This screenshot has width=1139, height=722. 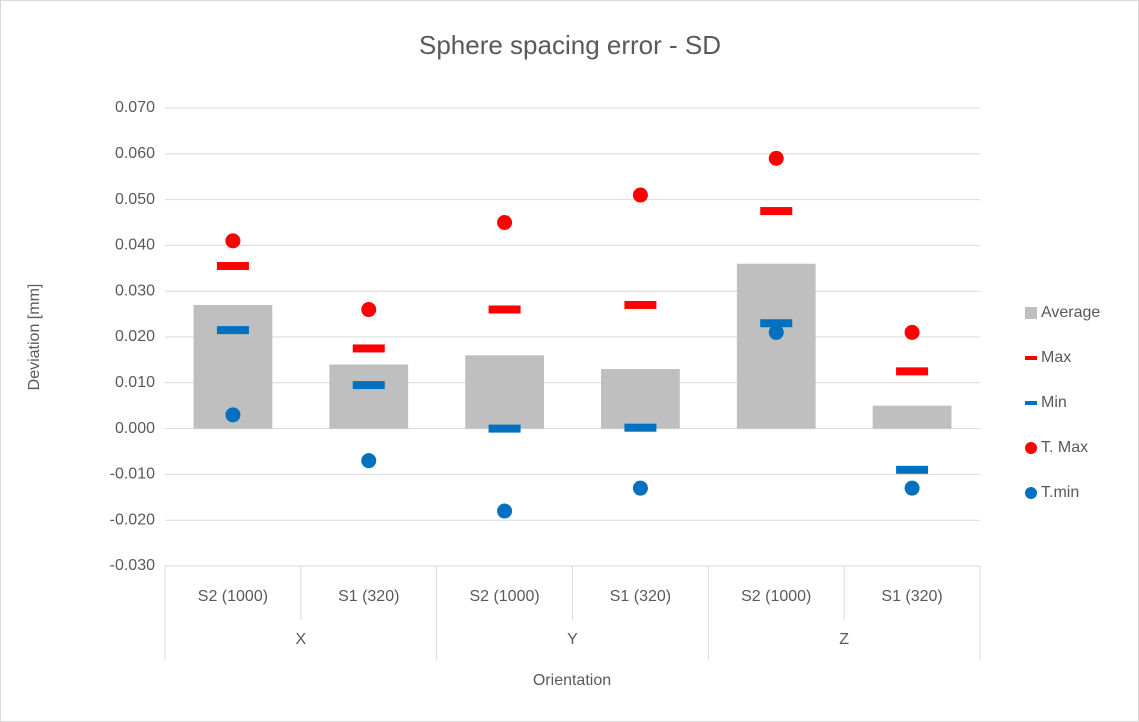 What do you see at coordinates (1064, 447) in the screenshot?
I see `legend-label: T. Max` at bounding box center [1064, 447].